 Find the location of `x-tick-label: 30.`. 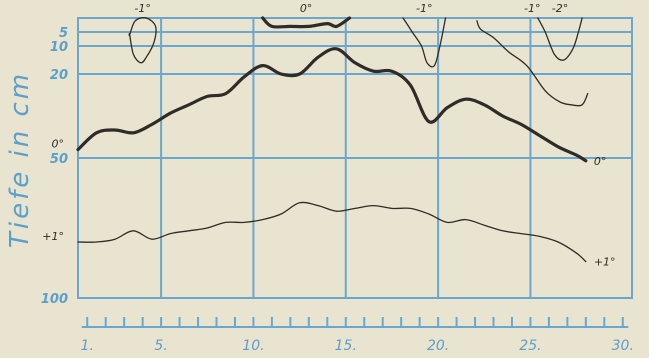

x-tick-label: 30. is located at coordinates (623, 346).